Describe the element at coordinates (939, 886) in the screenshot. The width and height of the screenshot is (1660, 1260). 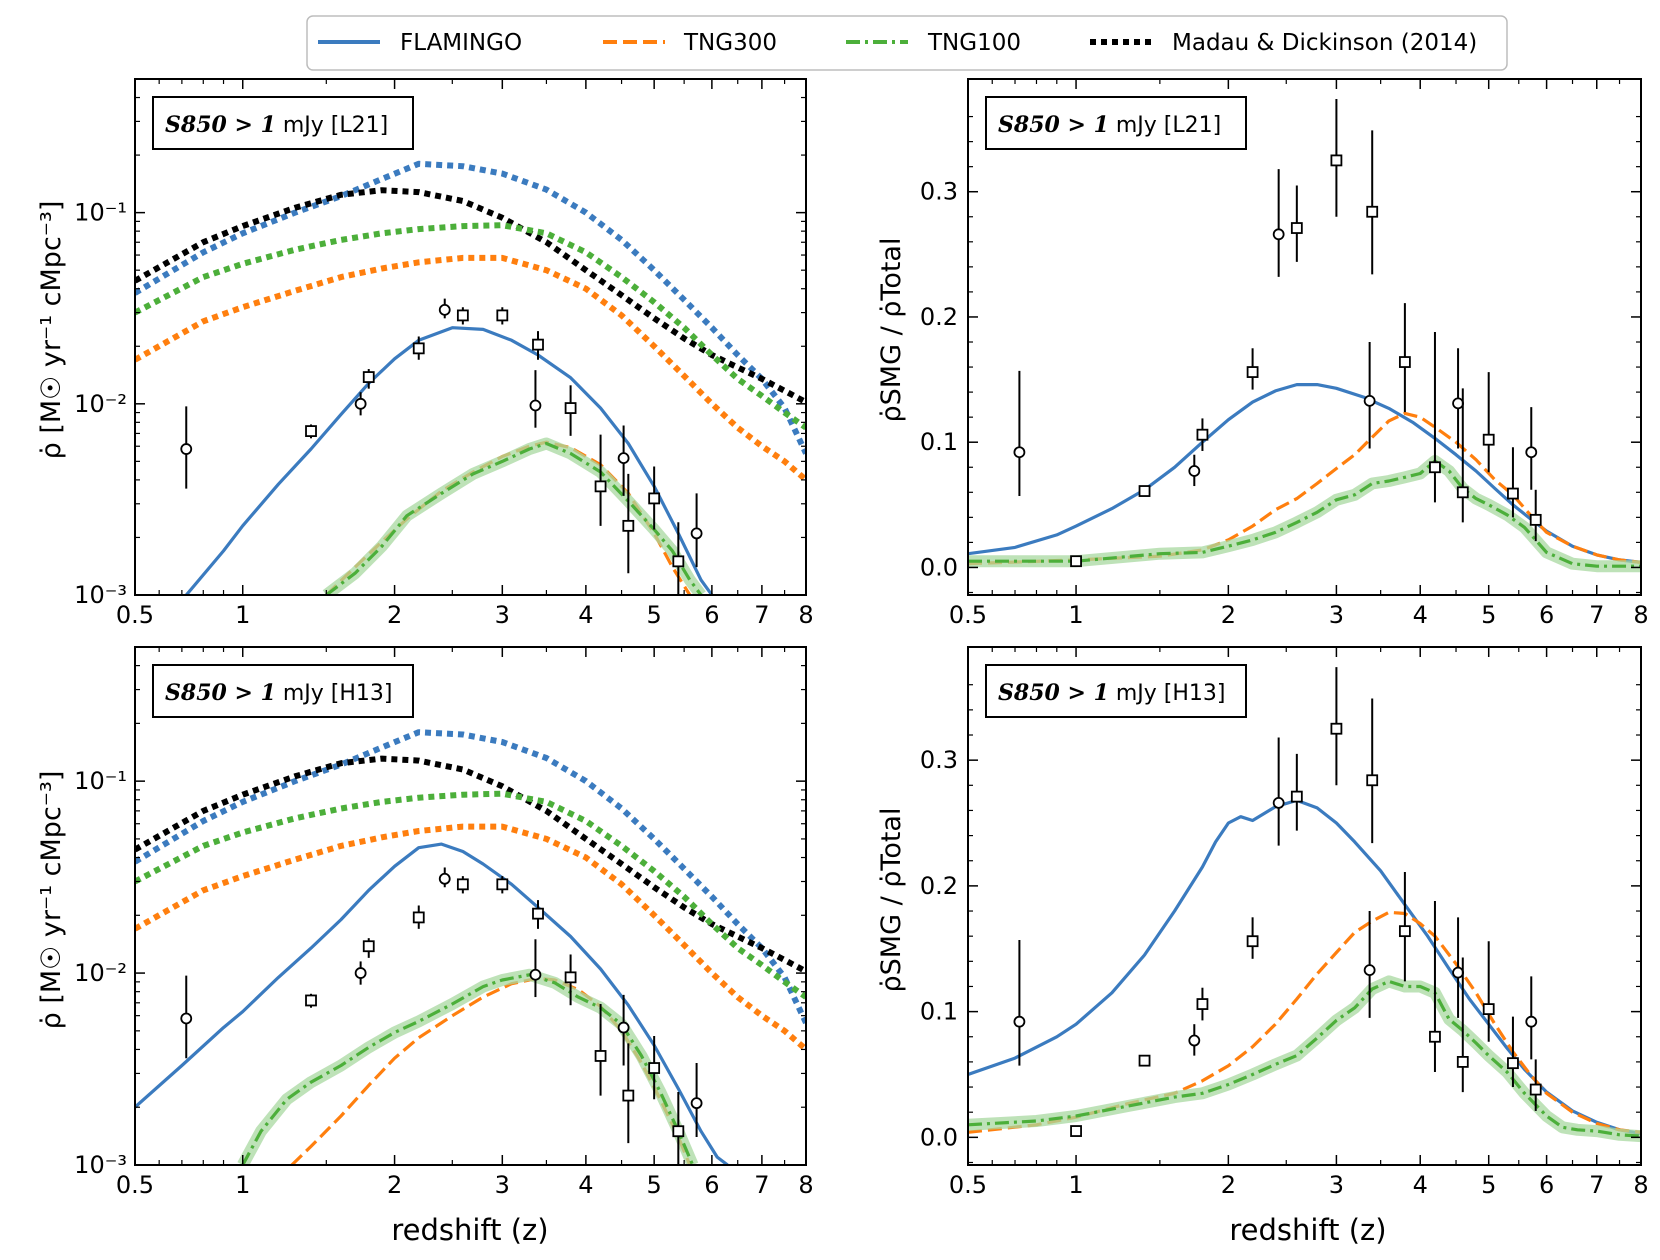
I see `y-tick-label: 0.2` at that location.